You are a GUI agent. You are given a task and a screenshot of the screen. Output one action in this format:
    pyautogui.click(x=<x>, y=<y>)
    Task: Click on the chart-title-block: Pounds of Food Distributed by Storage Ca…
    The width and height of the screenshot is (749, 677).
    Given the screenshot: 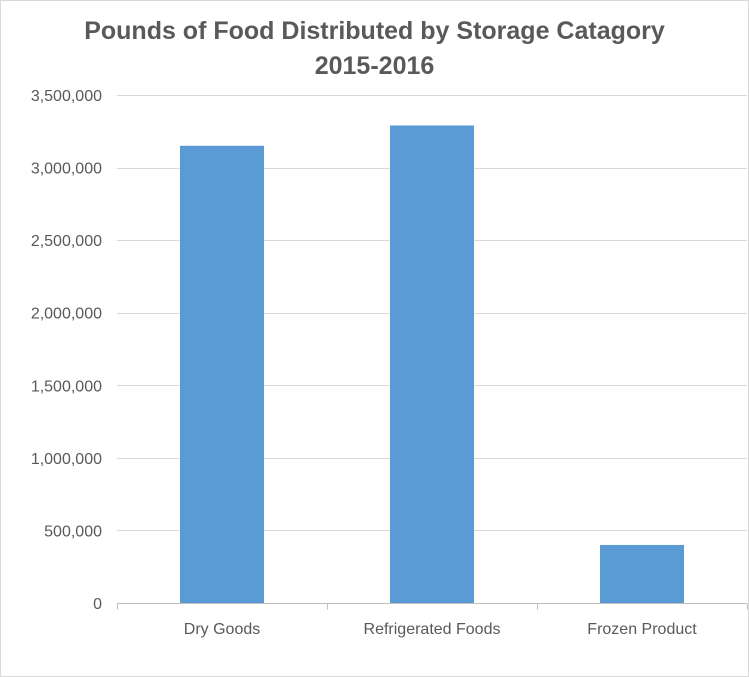 What is the action you would take?
    pyautogui.click(x=374, y=49)
    